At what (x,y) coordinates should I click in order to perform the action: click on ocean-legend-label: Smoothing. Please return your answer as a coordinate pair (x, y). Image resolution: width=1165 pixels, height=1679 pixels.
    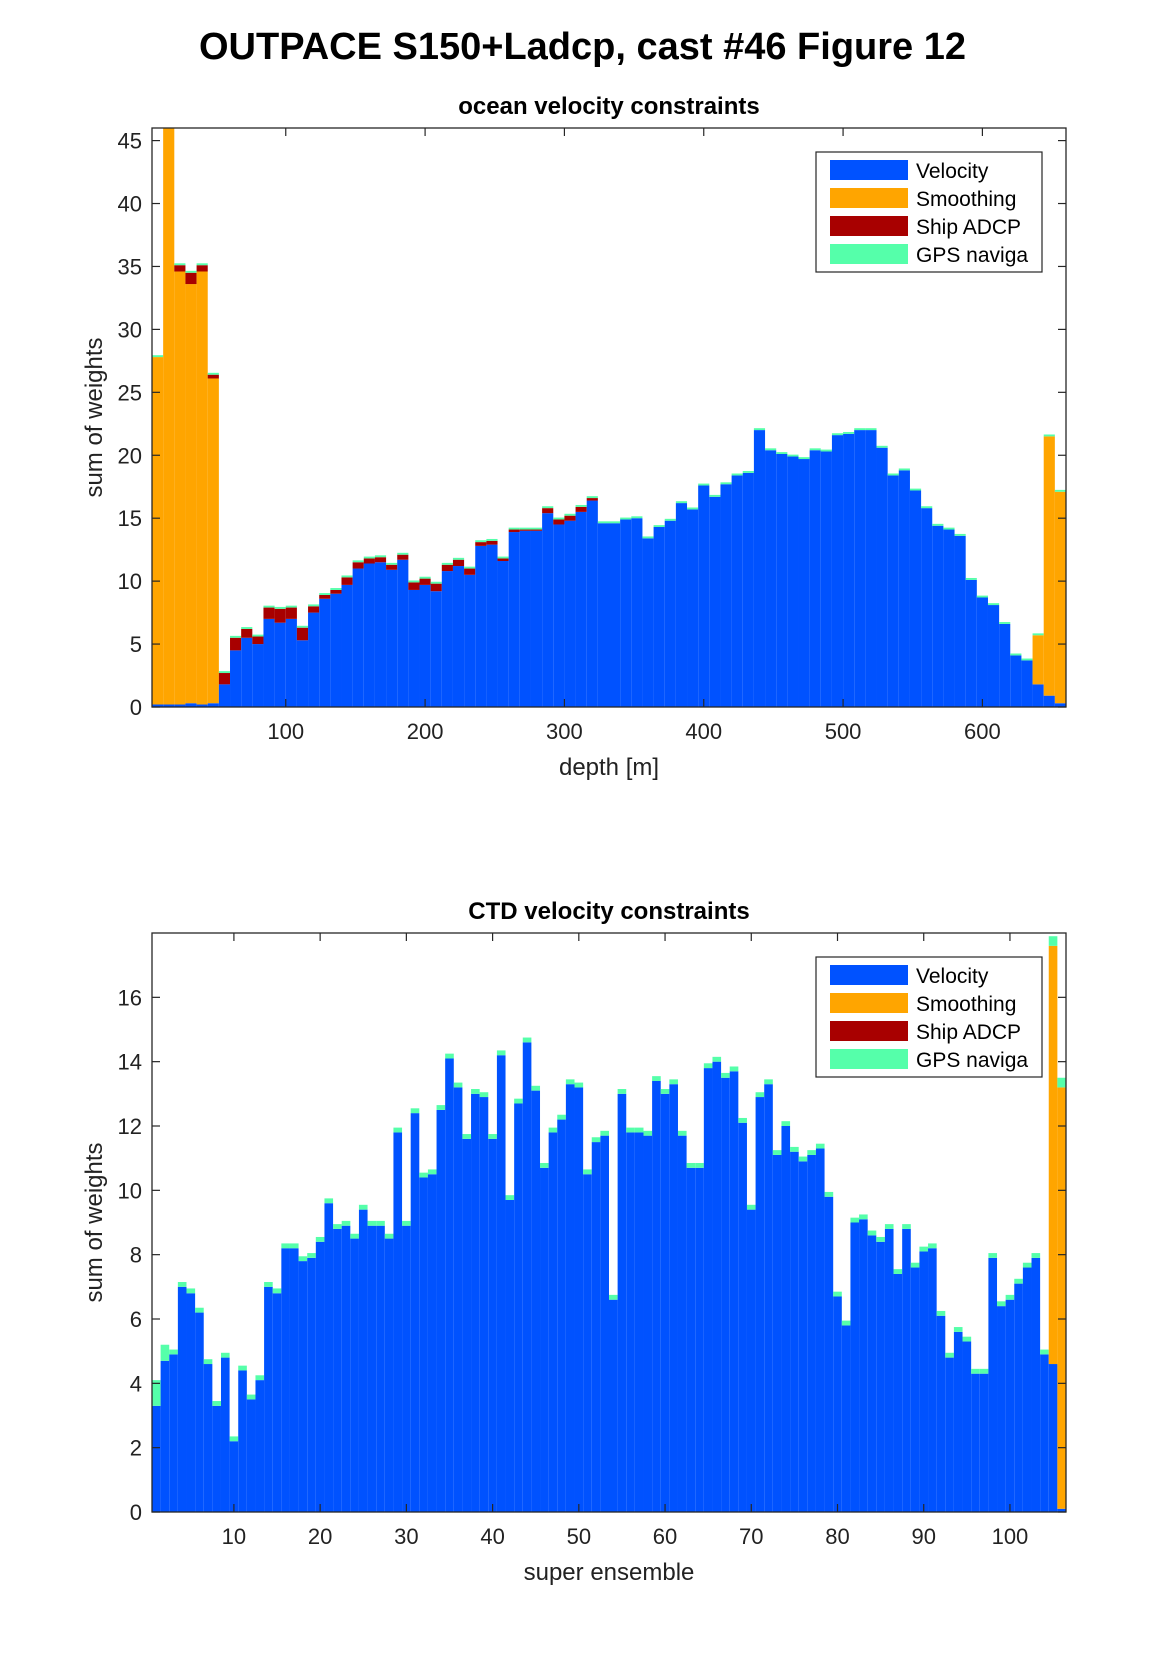
    Looking at the image, I should click on (966, 199).